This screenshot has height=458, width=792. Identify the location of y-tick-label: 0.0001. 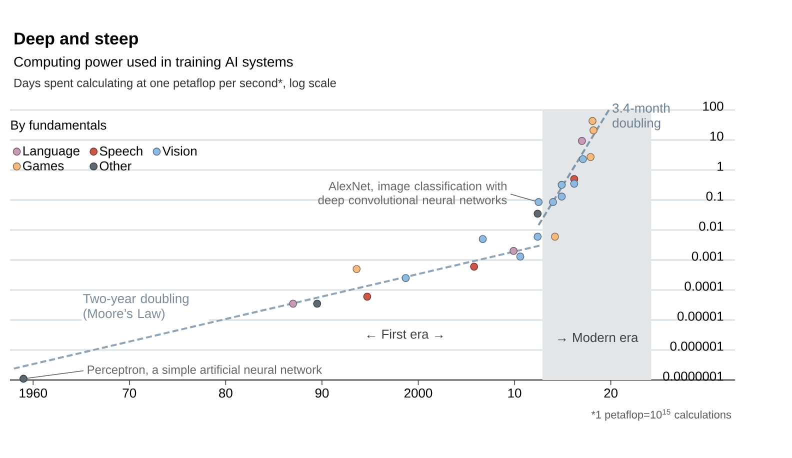
(704, 286).